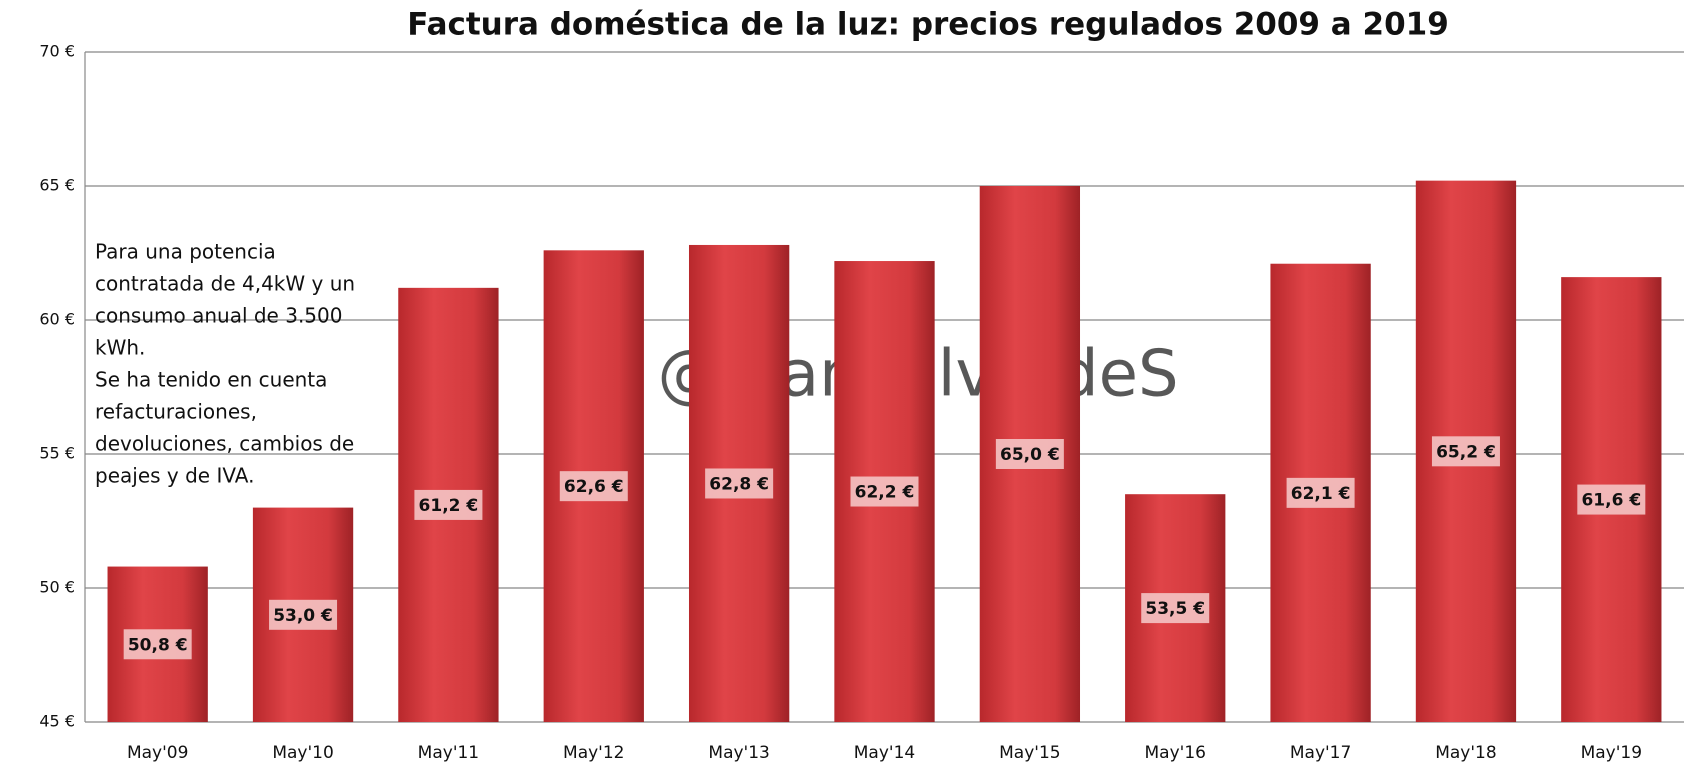 The image size is (1706, 780). Describe the element at coordinates (57, 453) in the screenshot. I see `y-tick-label: 55 €` at that location.